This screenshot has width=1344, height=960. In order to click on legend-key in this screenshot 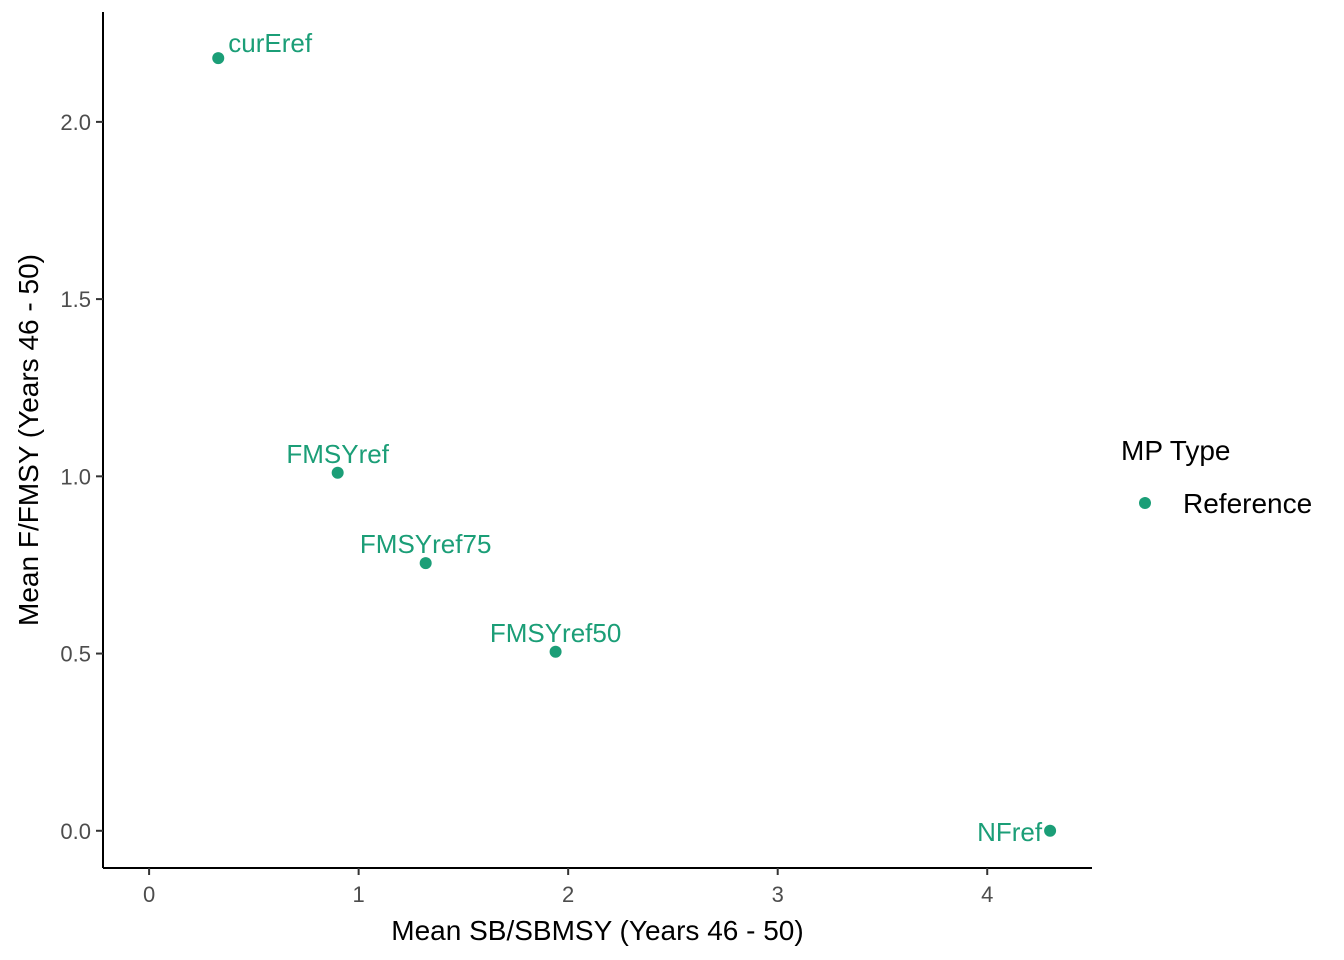, I will do `click(1145, 503)`.